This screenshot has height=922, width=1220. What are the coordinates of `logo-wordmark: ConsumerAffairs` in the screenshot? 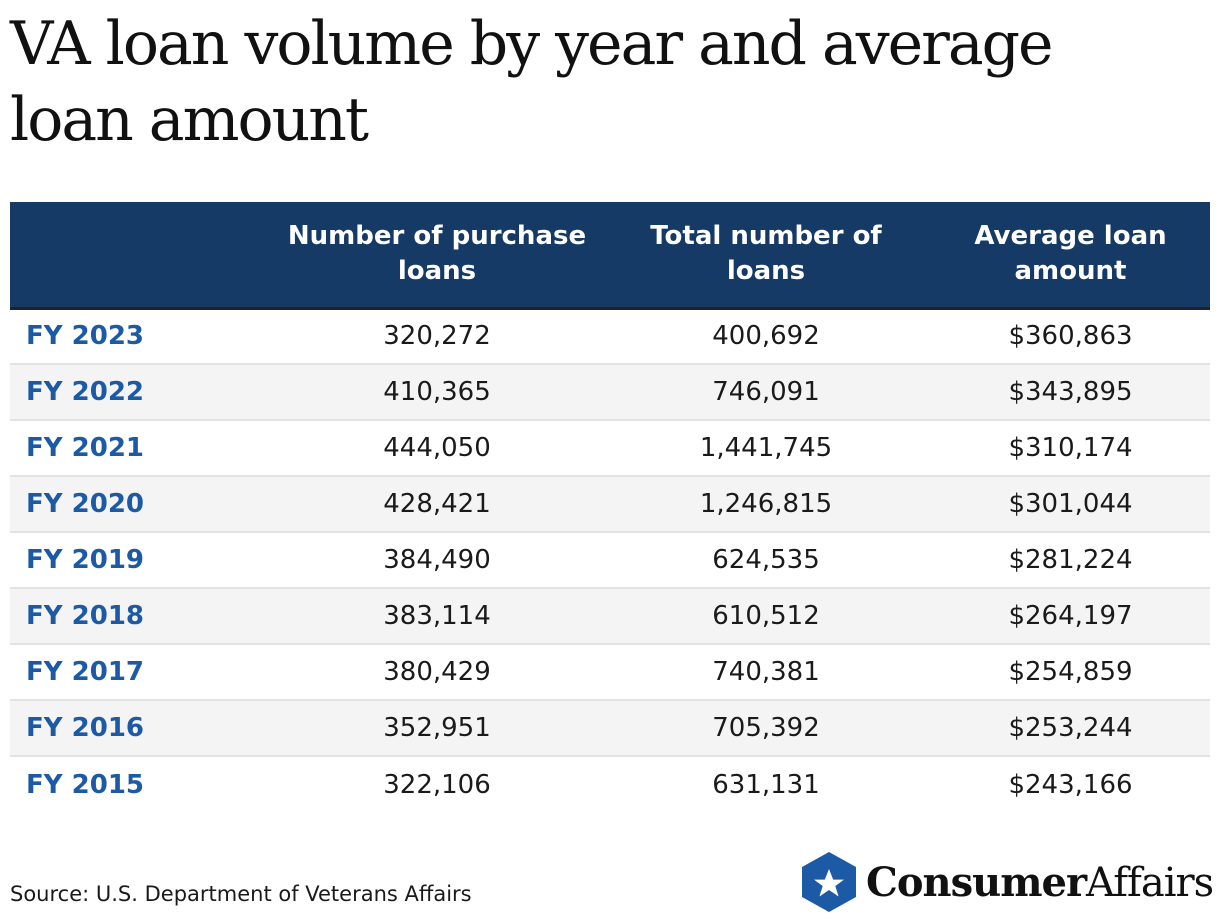 It's located at (1040, 882).